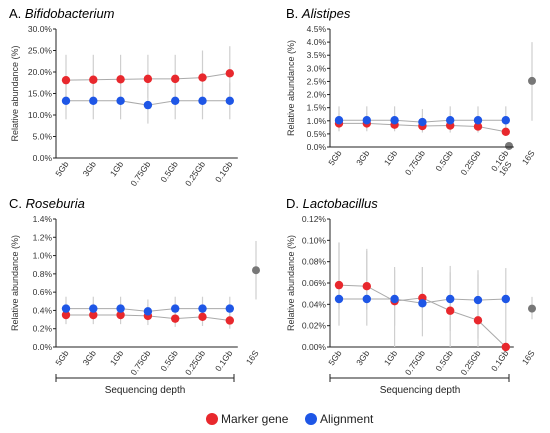  Describe the element at coordinates (43, 274) in the screenshot. I see `y-tick-label: 0.8%` at that location.